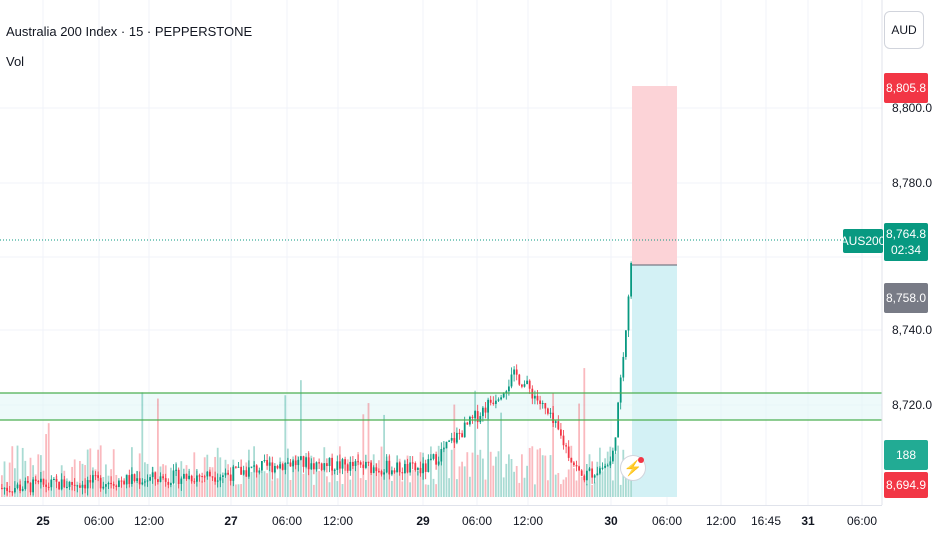  Describe the element at coordinates (15, 61) in the screenshot. I see `volume-indicator-label: Vol` at that location.